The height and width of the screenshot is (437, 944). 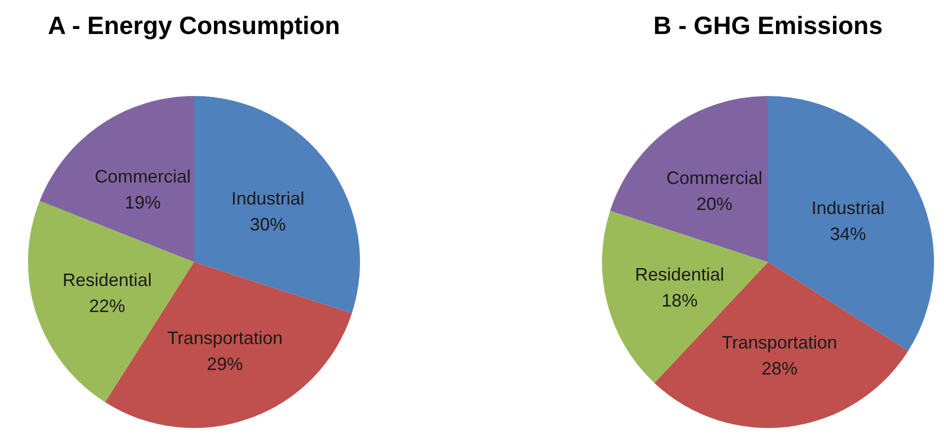 What do you see at coordinates (268, 224) in the screenshot?
I see `data-label: 30%` at bounding box center [268, 224].